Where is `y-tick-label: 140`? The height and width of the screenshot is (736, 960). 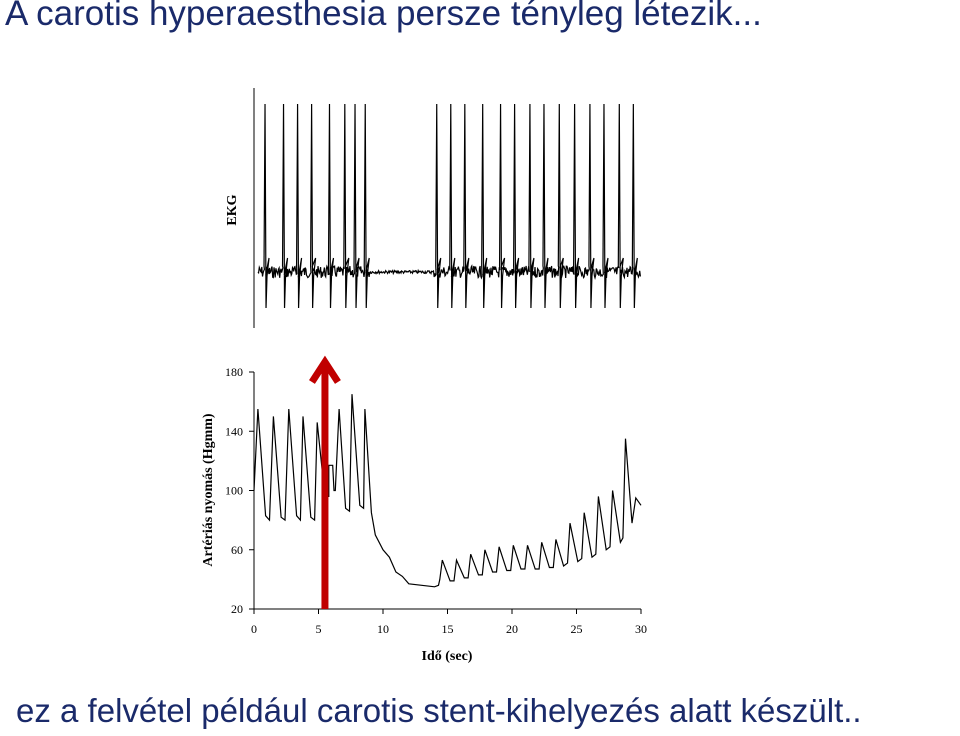 y-tick-label: 140 is located at coordinates (234, 431).